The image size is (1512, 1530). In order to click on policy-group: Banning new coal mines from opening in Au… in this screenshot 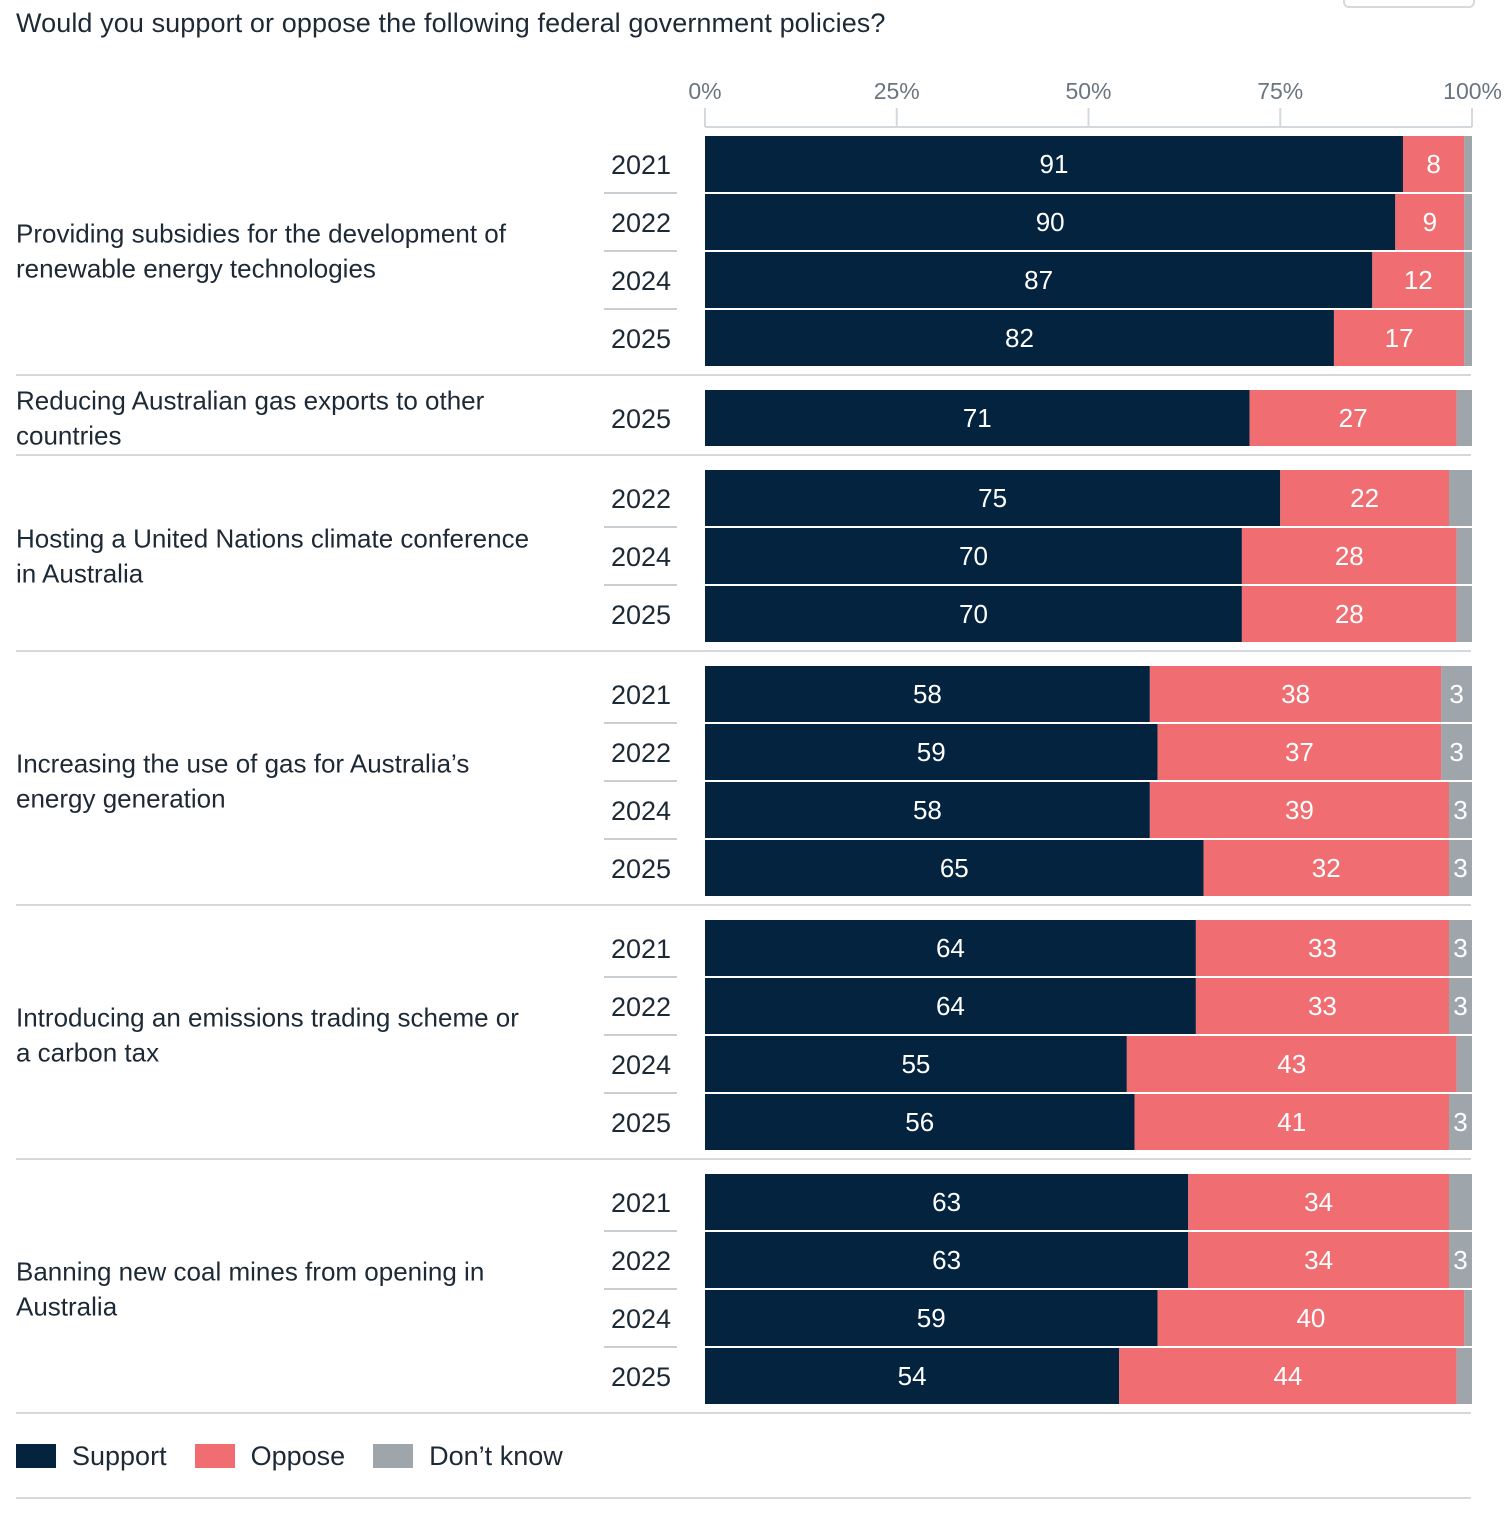, I will do `click(744, 1289)`.